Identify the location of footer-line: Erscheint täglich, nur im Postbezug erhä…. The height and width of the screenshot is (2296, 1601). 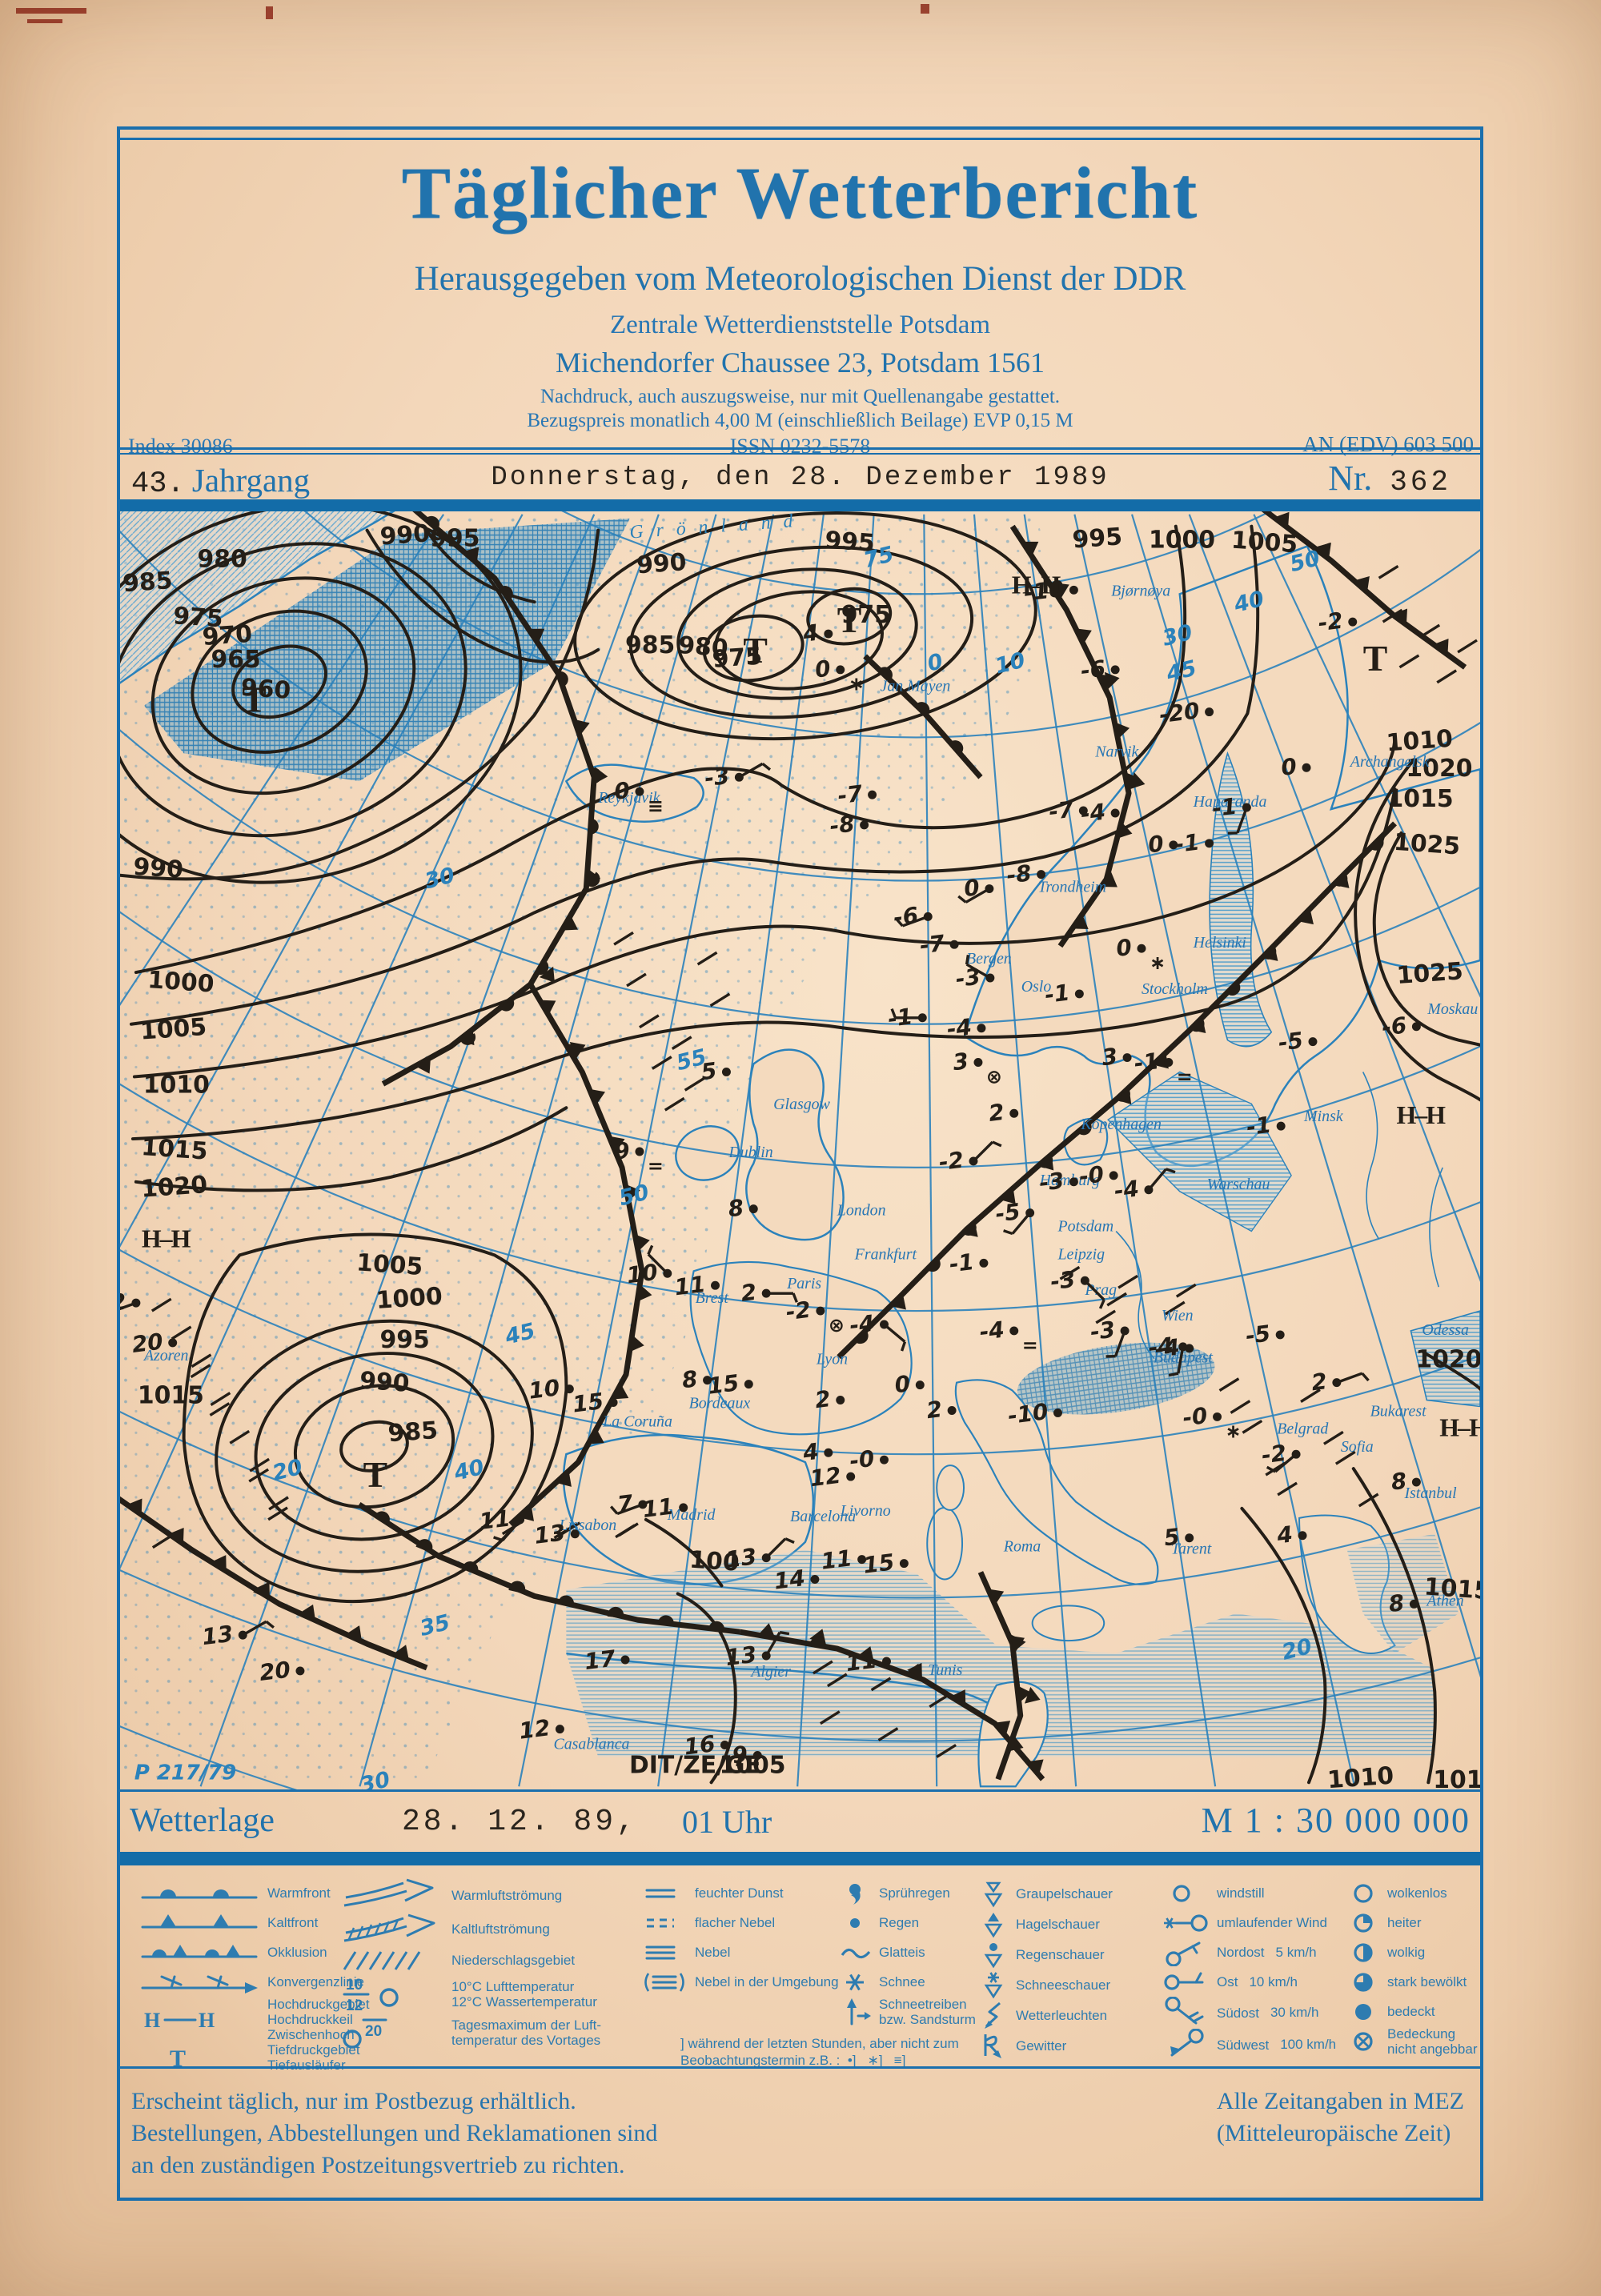
(353, 2101).